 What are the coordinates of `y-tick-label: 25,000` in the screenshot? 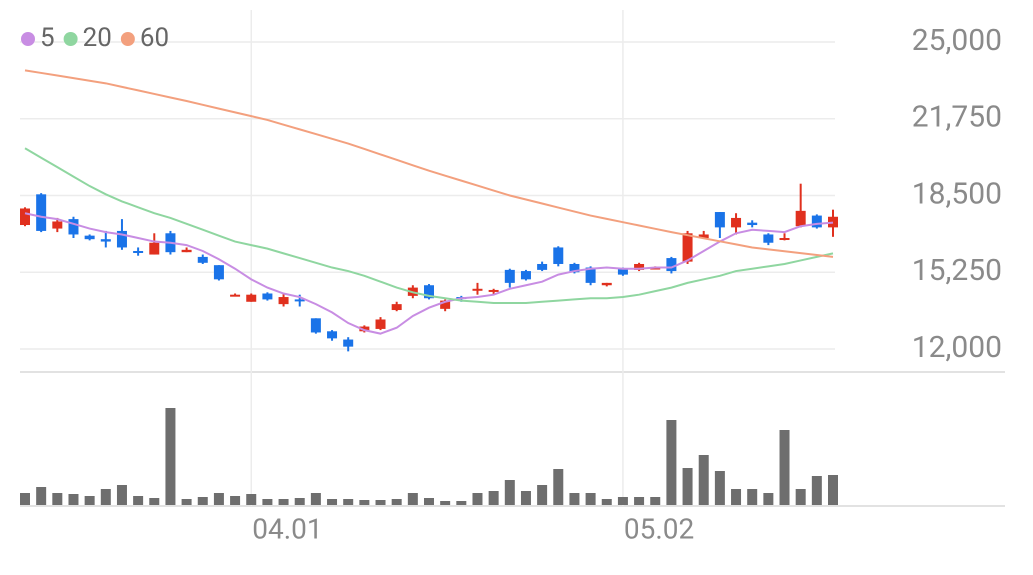 It's located at (957, 40).